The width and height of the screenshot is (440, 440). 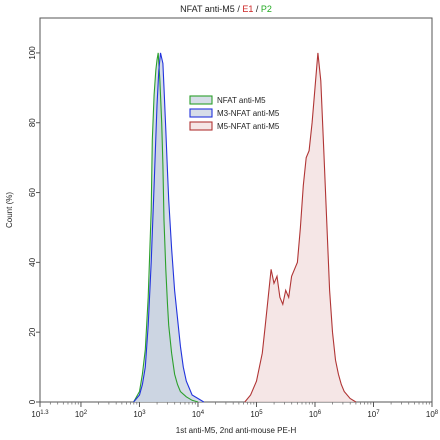 What do you see at coordinates (34, 225) in the screenshot?
I see `y-axis: 0 20 40 60 80 100` at bounding box center [34, 225].